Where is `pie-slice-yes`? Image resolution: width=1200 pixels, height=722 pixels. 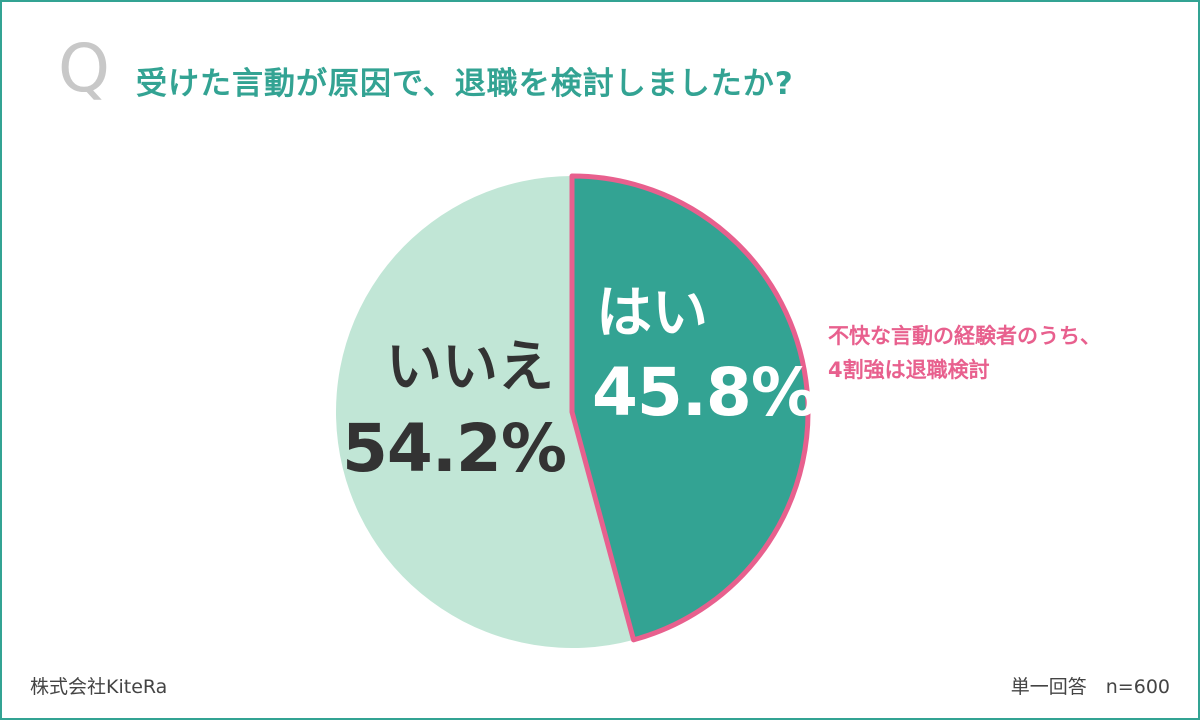 pie-slice-yes is located at coordinates (690, 408).